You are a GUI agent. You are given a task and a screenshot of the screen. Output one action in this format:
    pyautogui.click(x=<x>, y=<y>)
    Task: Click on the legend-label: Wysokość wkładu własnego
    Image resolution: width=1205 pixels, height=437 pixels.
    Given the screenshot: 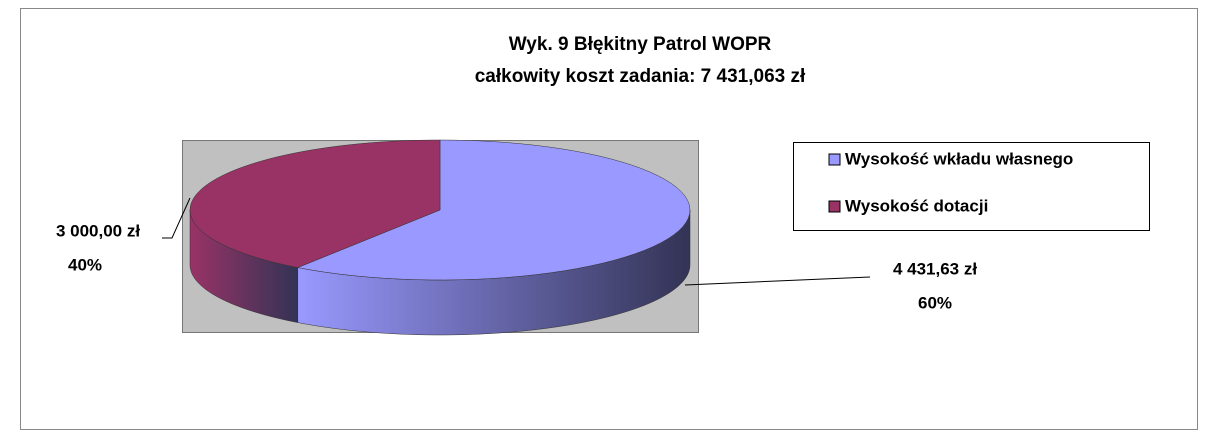 What is the action you would take?
    pyautogui.click(x=959, y=158)
    